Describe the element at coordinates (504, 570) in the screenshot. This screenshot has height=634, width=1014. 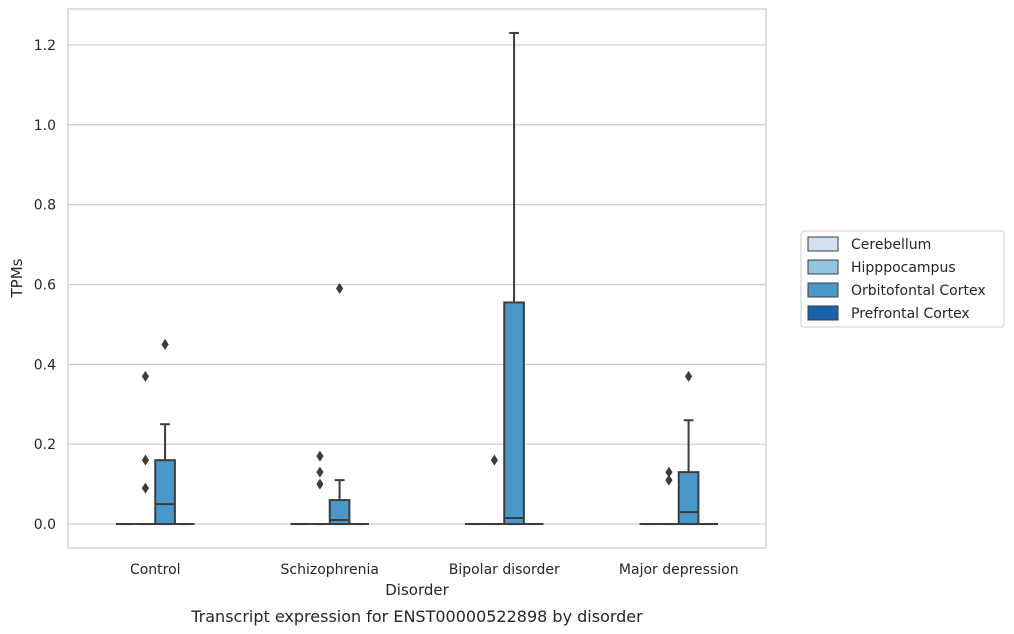
I see `x-tick-label: Bipolar disorder` at that location.